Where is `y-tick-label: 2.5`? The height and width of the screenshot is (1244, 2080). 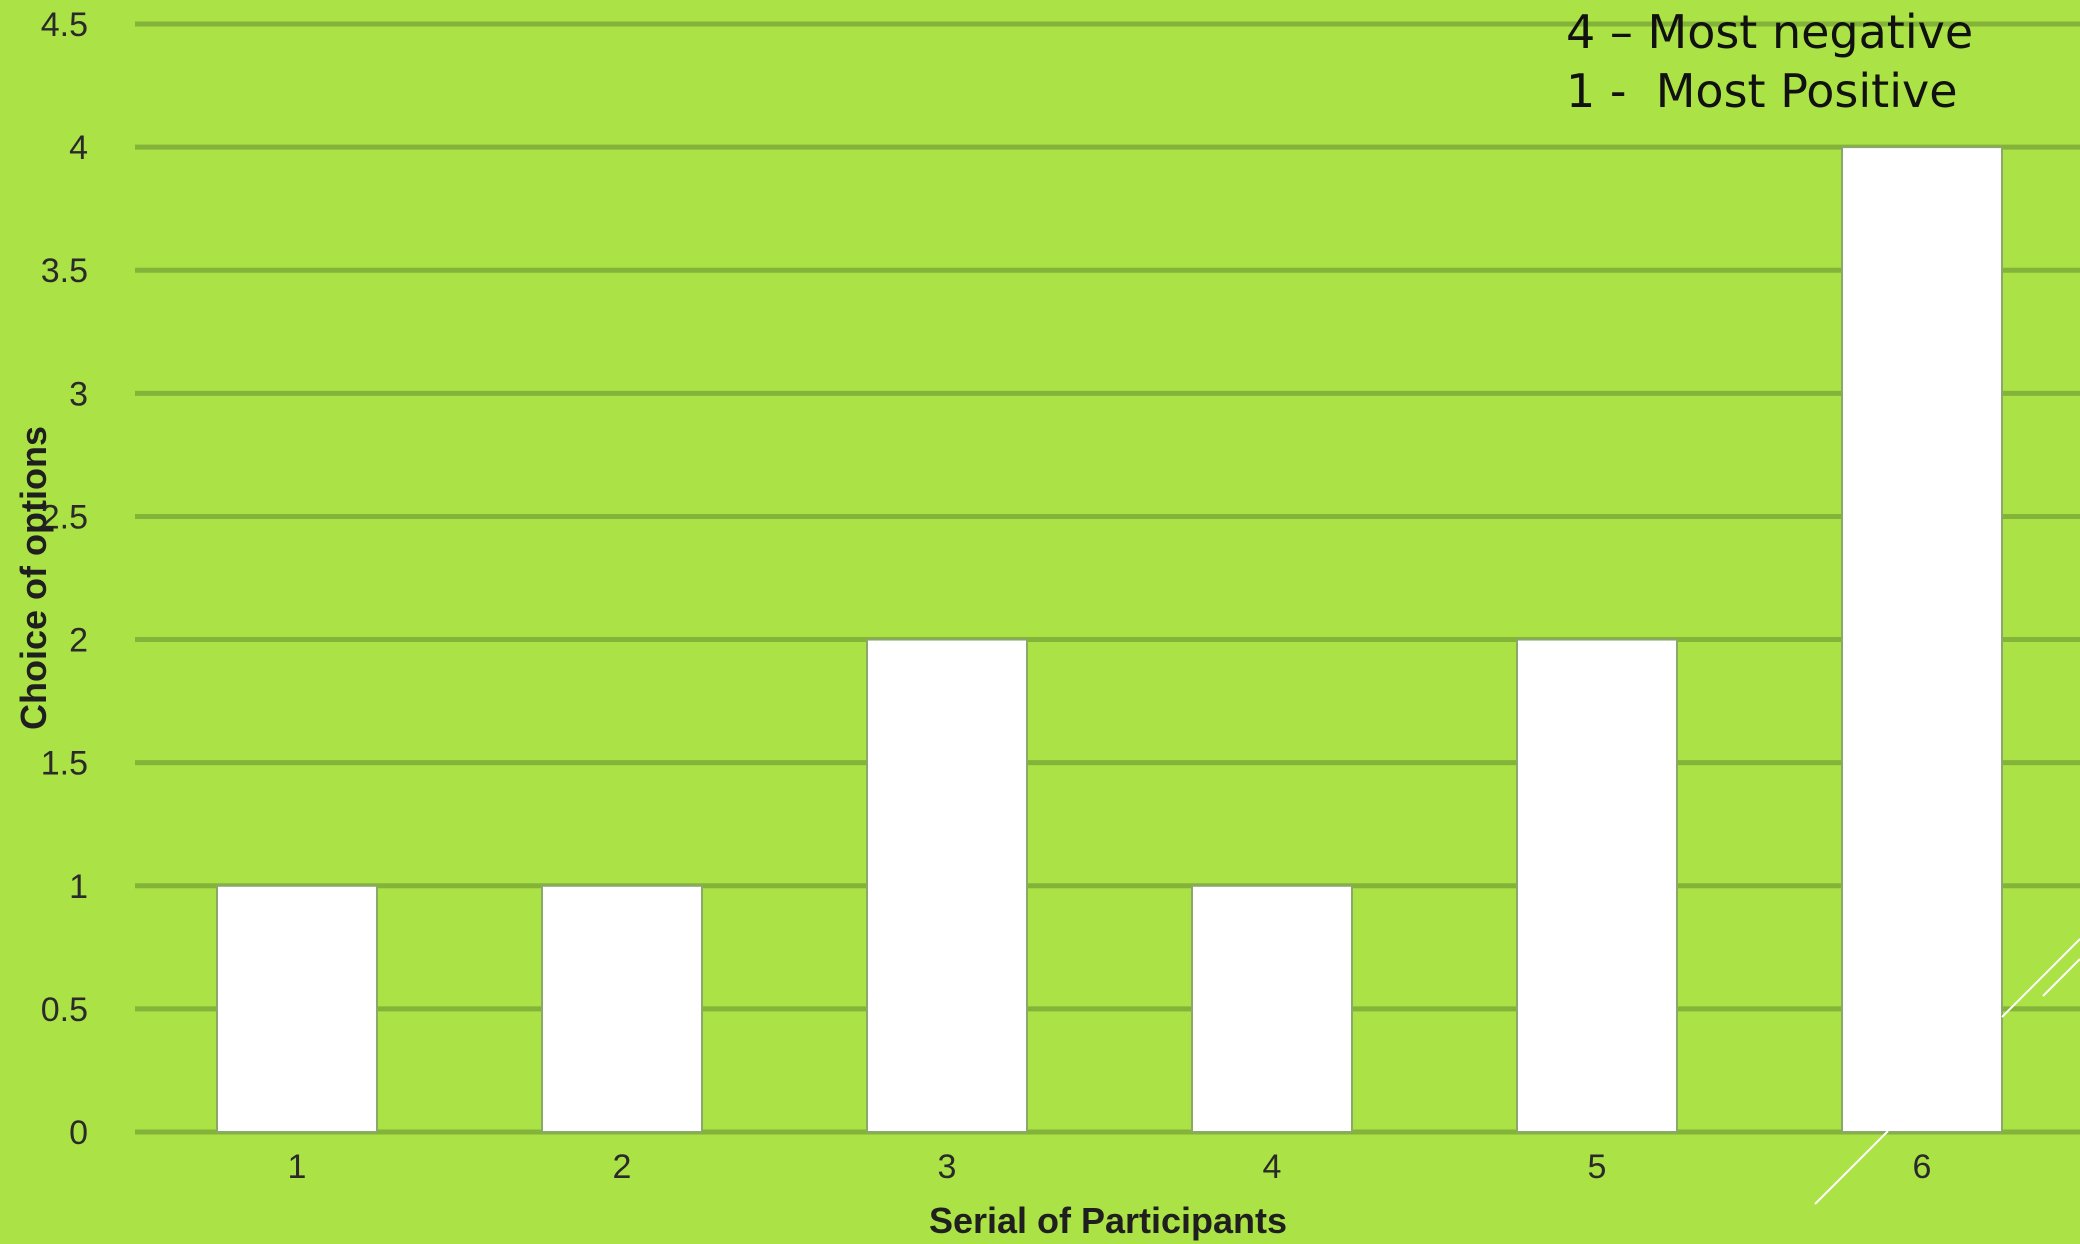 y-tick-label: 2.5 is located at coordinates (64, 517).